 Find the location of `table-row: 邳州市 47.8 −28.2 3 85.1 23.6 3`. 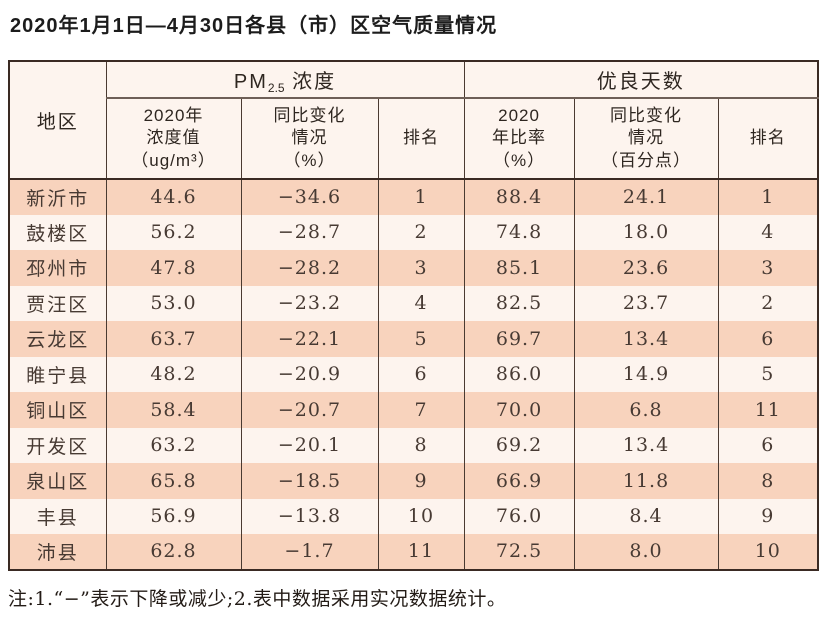

table-row: 邳州市 47.8 −28.2 3 85.1 23.6 3 is located at coordinates (413, 268).